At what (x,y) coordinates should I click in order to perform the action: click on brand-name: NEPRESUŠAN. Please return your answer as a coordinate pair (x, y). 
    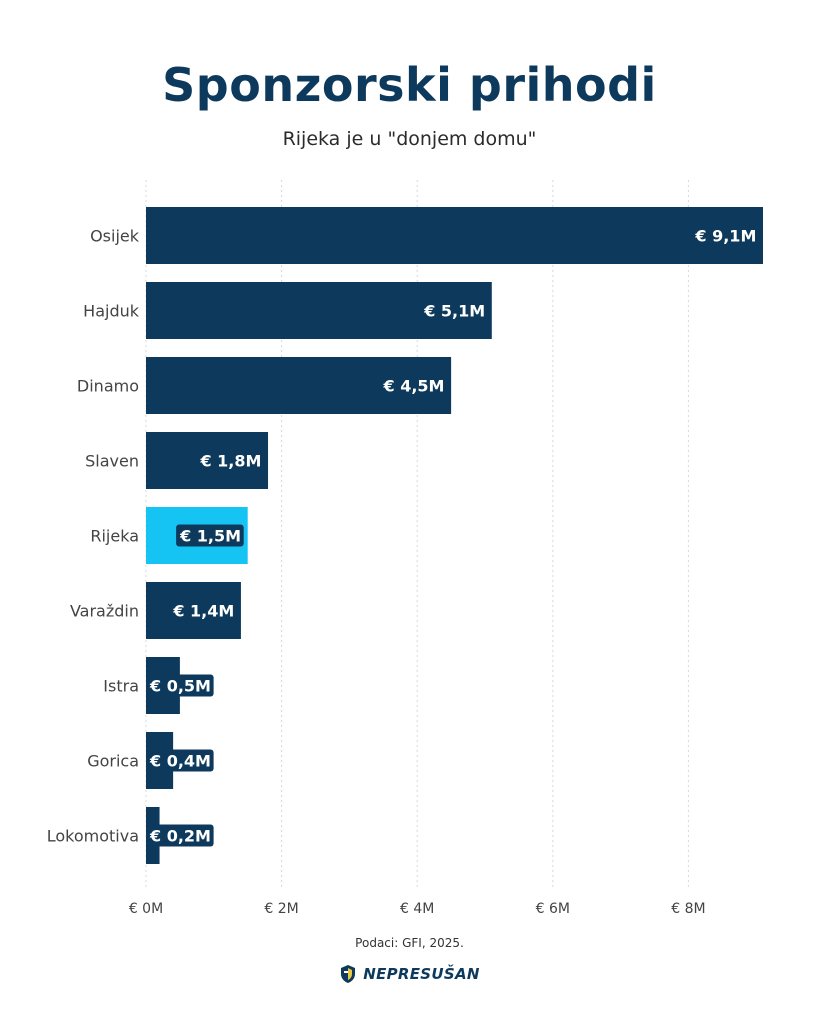
    Looking at the image, I should click on (421, 974).